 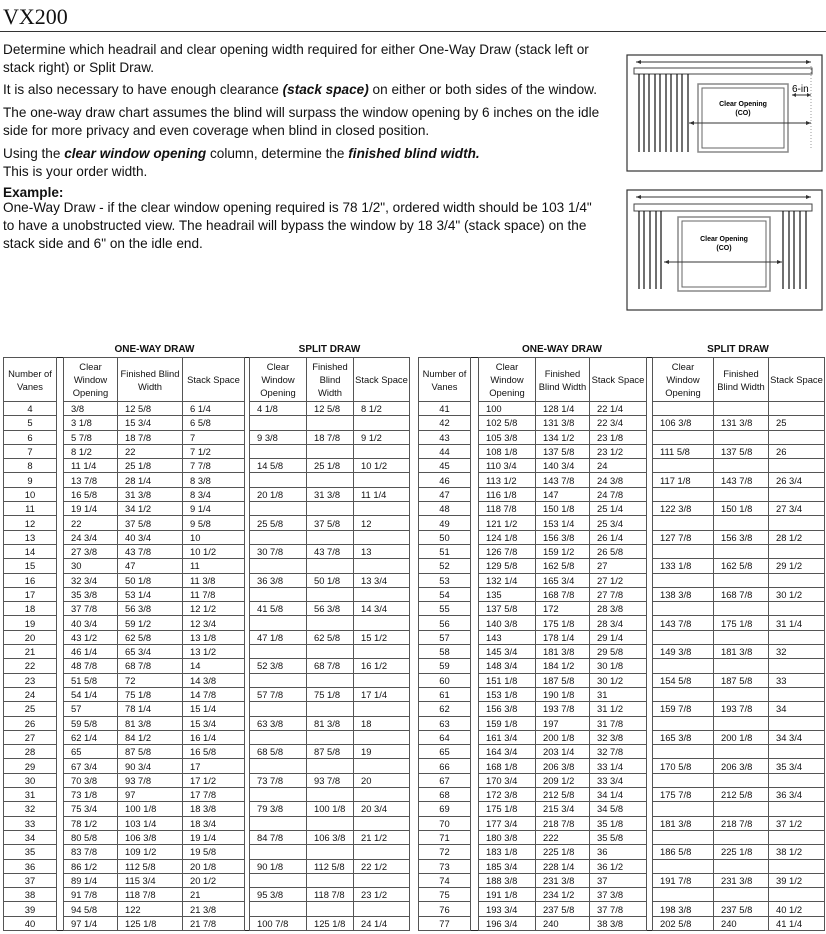 I want to click on example-heading: Example:, so click(x=33, y=192).